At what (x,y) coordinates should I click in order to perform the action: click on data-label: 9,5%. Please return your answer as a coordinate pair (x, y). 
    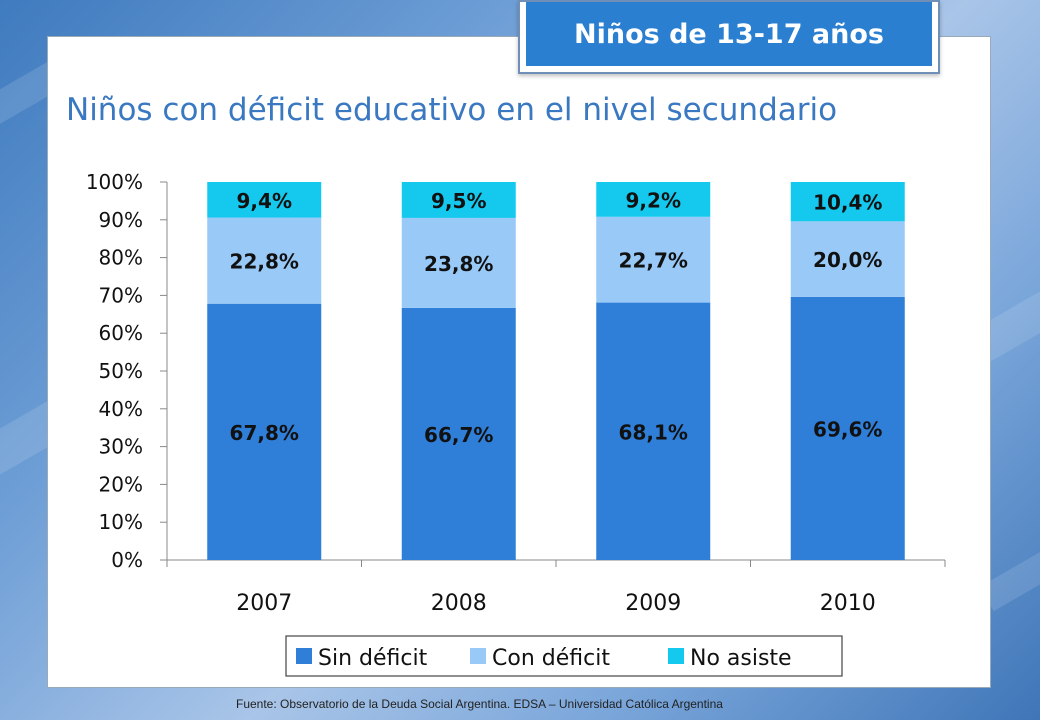
    Looking at the image, I should click on (458, 201).